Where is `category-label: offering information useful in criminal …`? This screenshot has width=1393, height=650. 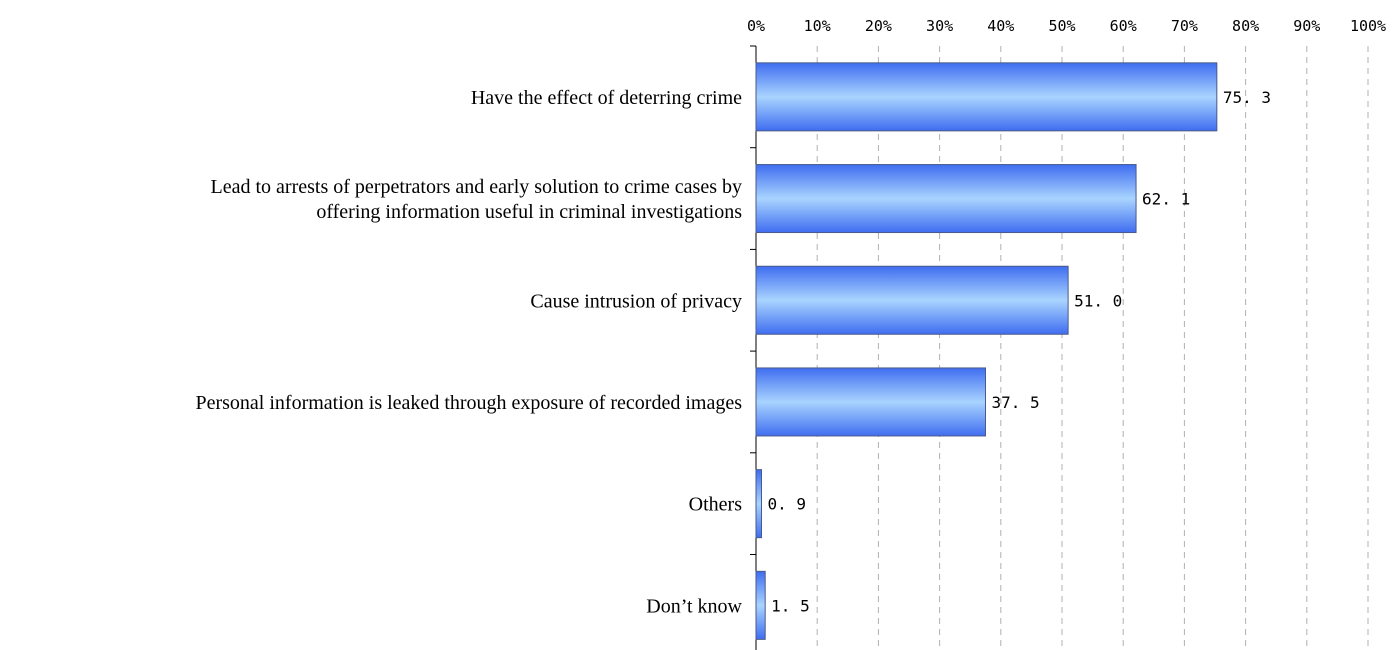 category-label: offering information useful in criminal … is located at coordinates (529, 212).